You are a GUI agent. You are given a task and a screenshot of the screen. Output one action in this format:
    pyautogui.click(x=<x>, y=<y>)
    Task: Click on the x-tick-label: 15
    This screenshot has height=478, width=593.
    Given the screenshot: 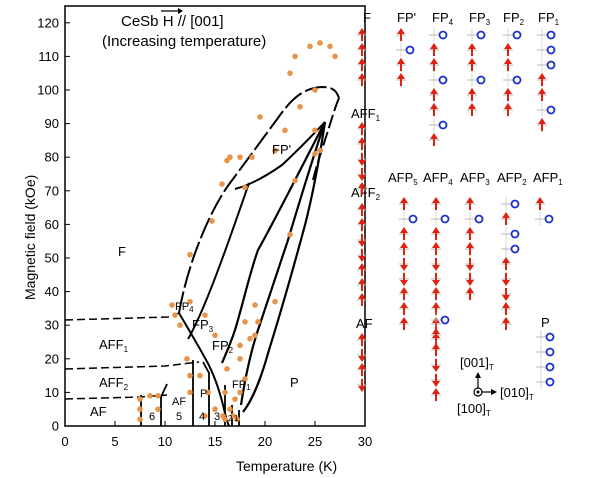 What is the action you would take?
    pyautogui.click(x=215, y=441)
    